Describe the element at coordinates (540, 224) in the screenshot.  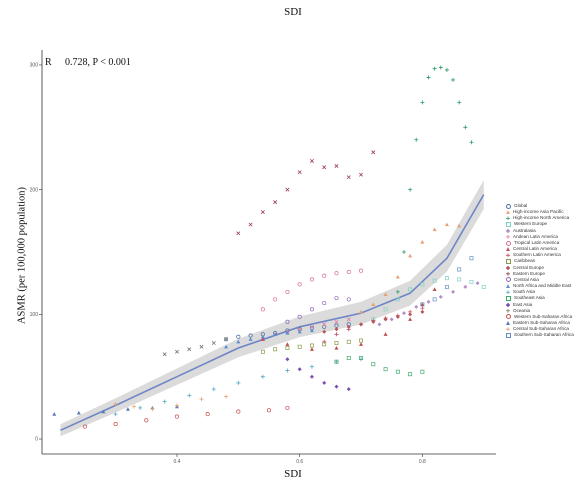
I see `legend-item: Western Europe` at that location.